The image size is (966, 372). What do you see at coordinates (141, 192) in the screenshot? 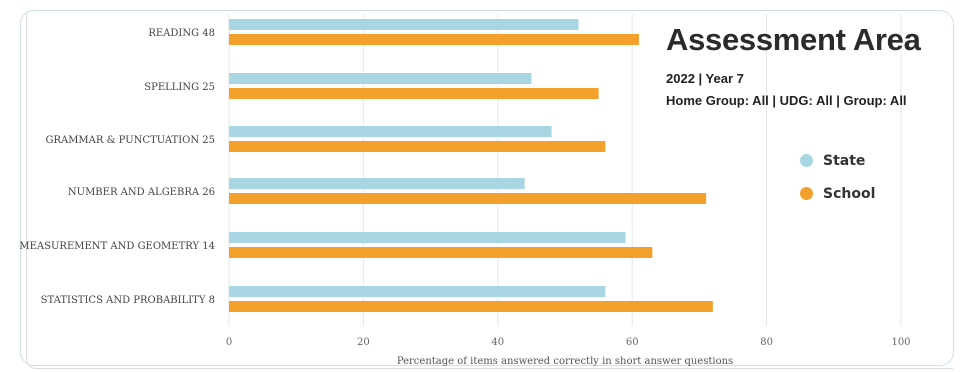
I see `category-label: NUMBER AND ALGEBRA 26` at bounding box center [141, 192].